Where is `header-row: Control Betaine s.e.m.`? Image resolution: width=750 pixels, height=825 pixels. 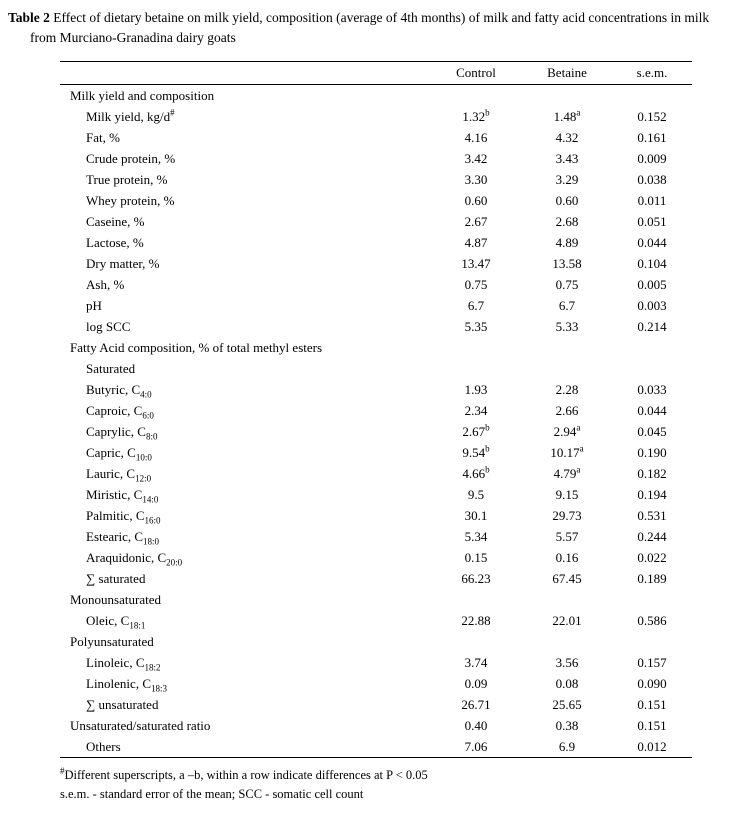 header-row: Control Betaine s.e.m. is located at coordinates (376, 73).